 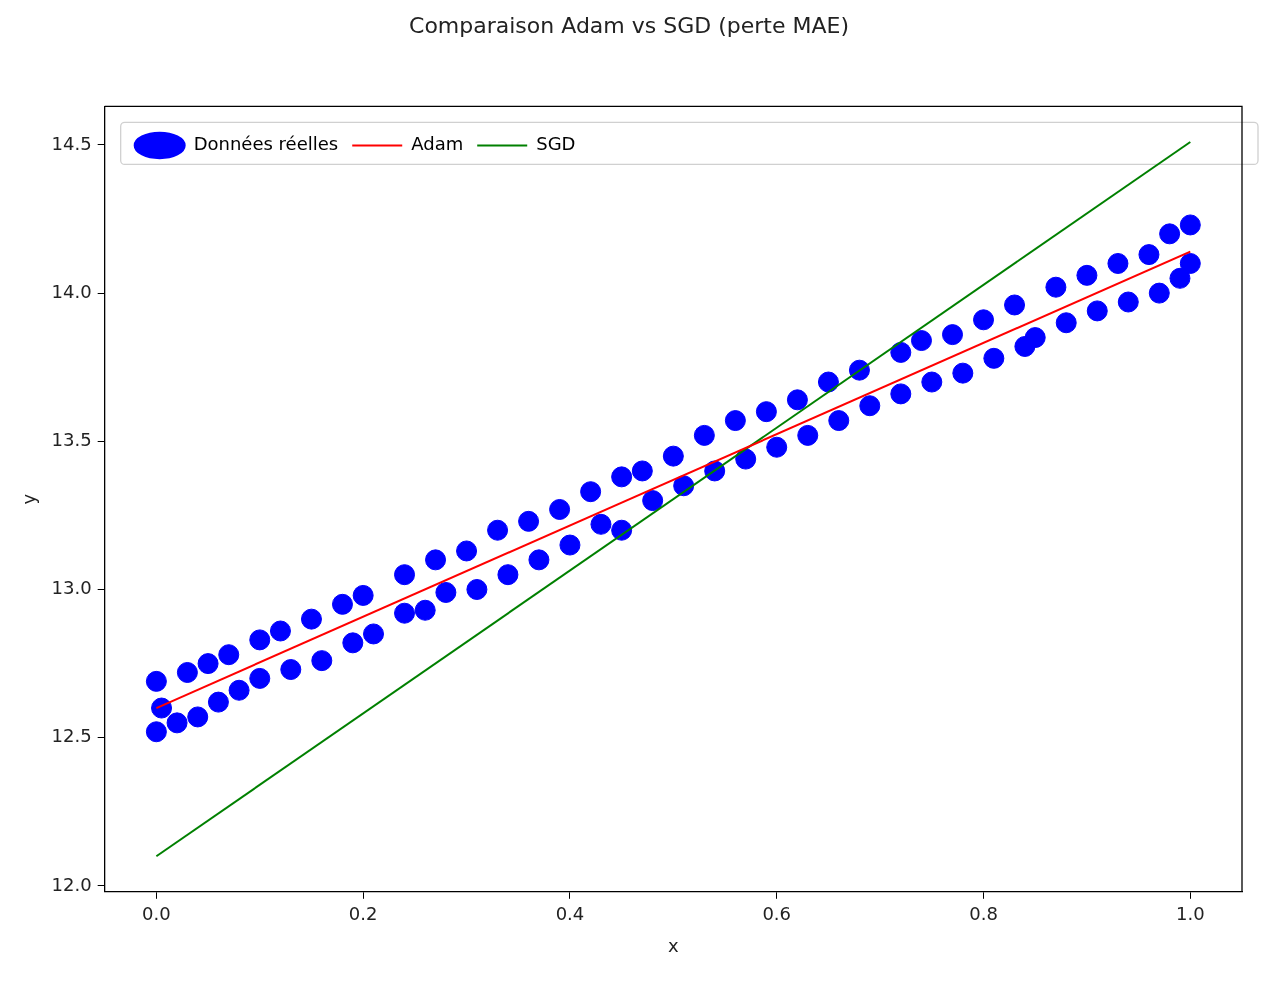 What do you see at coordinates (629, 25) in the screenshot?
I see `chart-title: Comparaison Adam vs SGD (perte MAE)` at bounding box center [629, 25].